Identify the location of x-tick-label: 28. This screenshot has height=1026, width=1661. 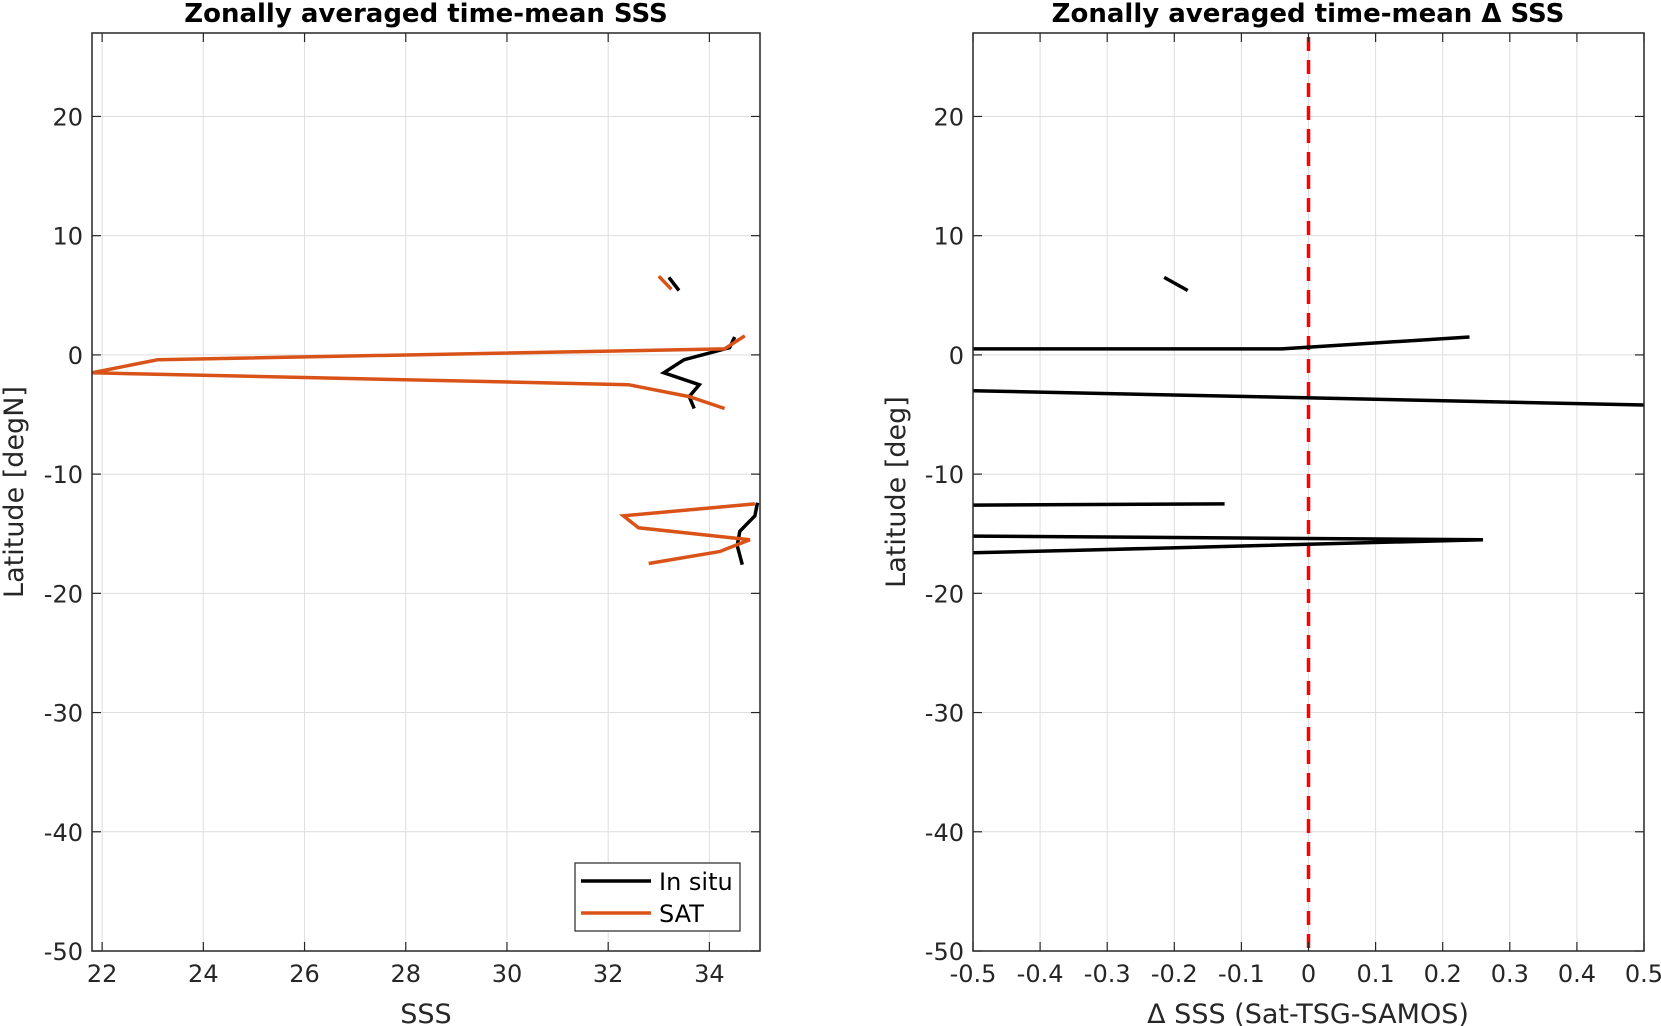
(405, 974).